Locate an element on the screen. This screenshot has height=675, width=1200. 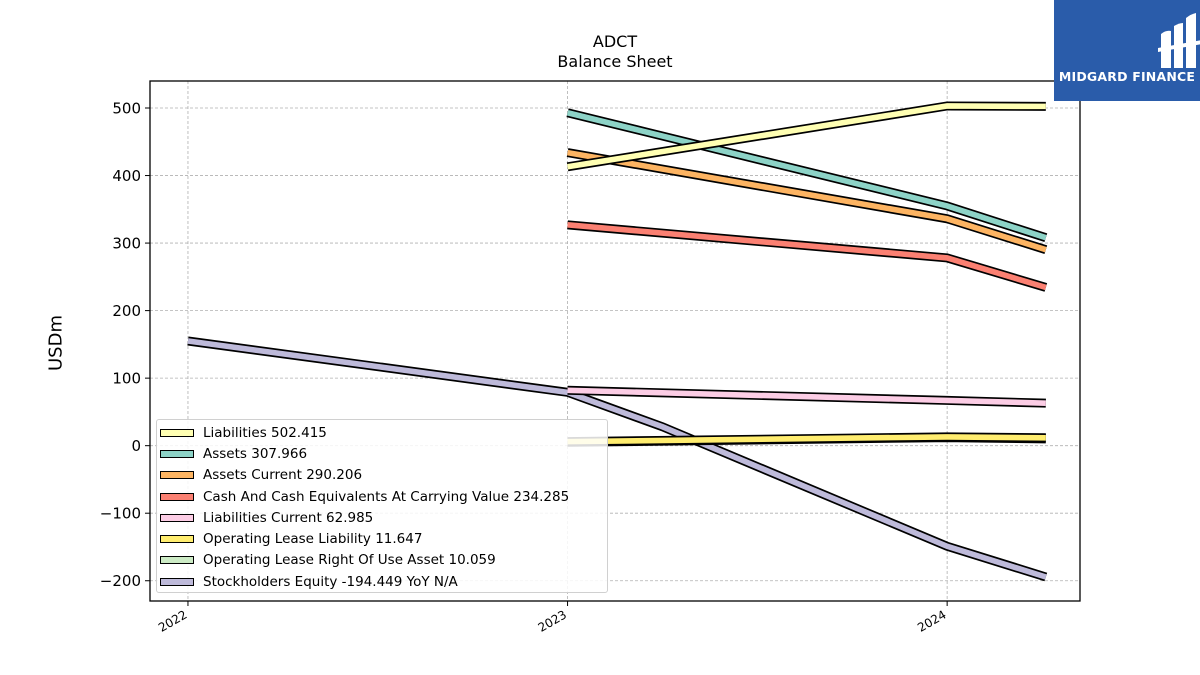
logo-text: MIDGARD FINANCE is located at coordinates (1127, 76).